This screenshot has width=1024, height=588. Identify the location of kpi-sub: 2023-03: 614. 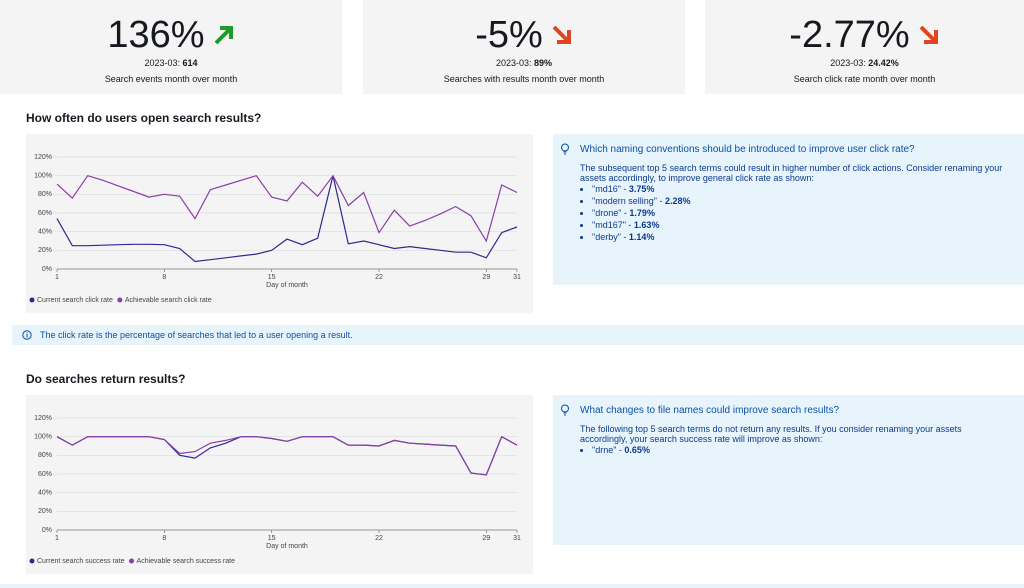
(171, 63).